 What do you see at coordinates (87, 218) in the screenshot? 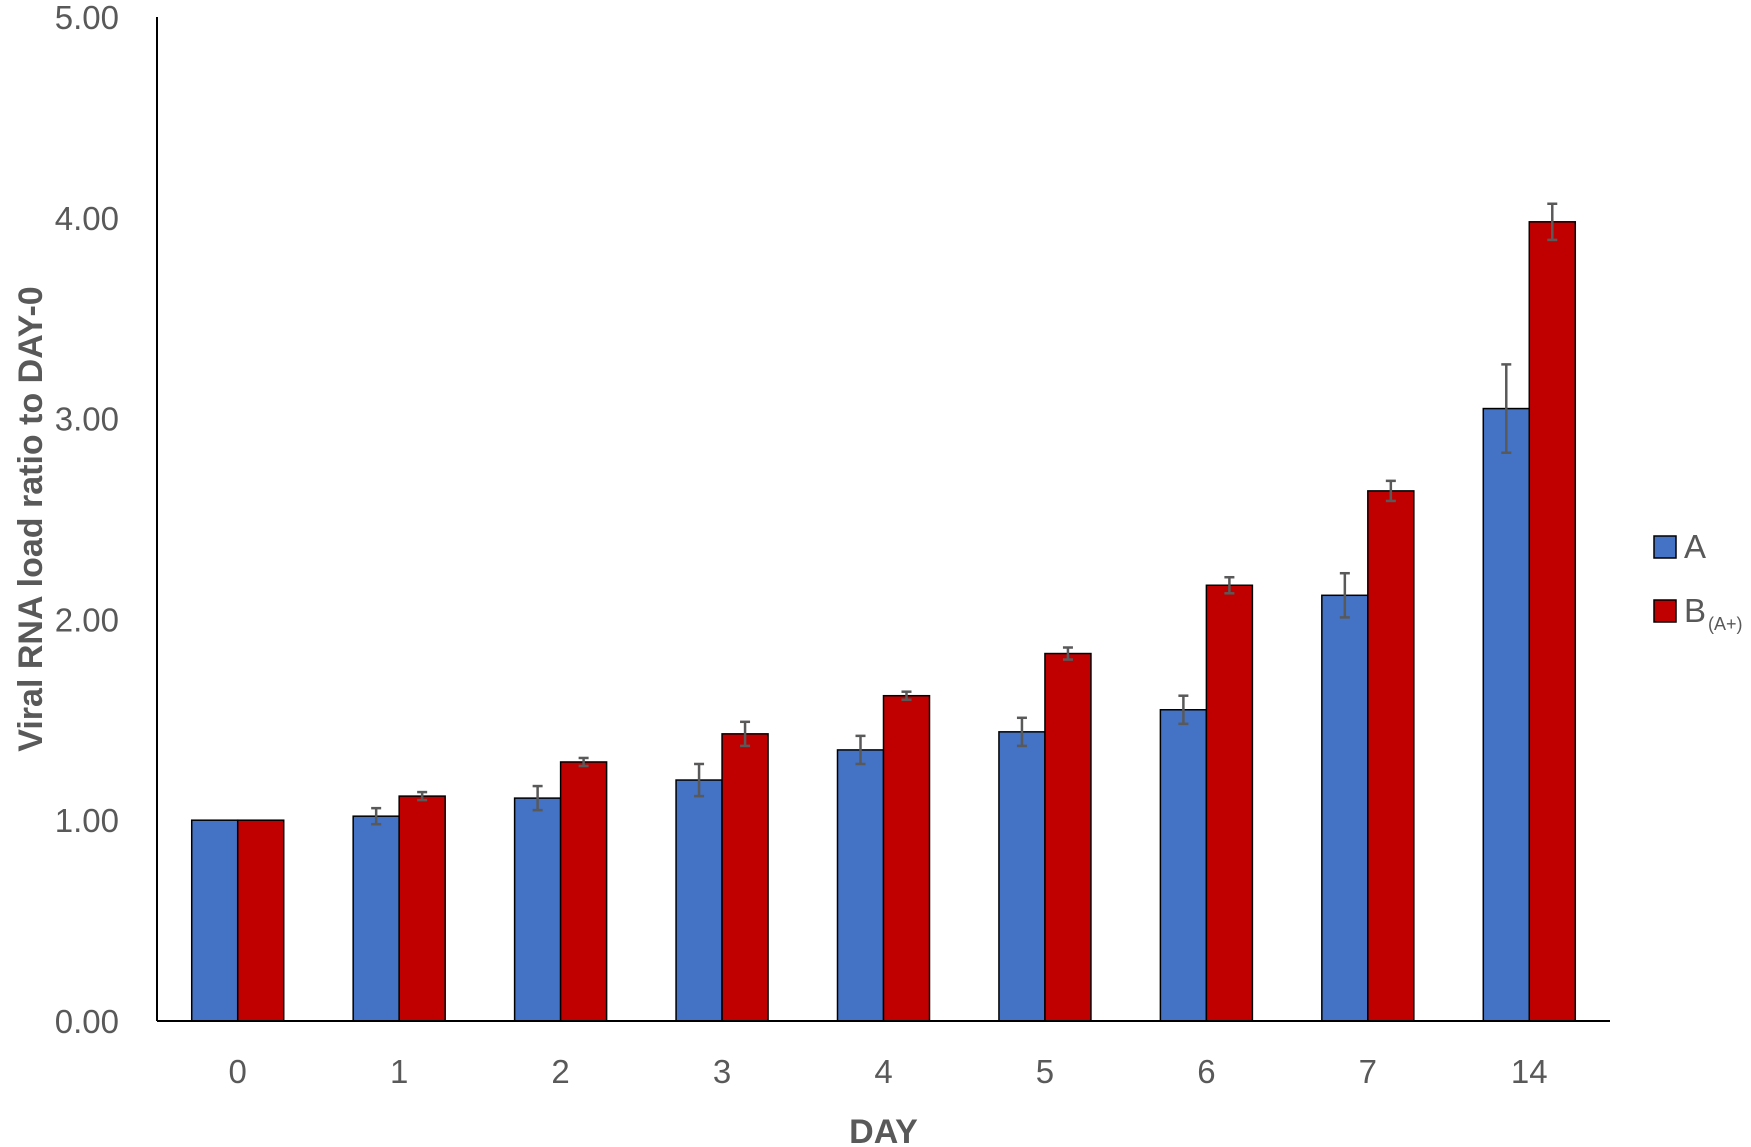
I see `y-tick-label: 4.00` at bounding box center [87, 218].